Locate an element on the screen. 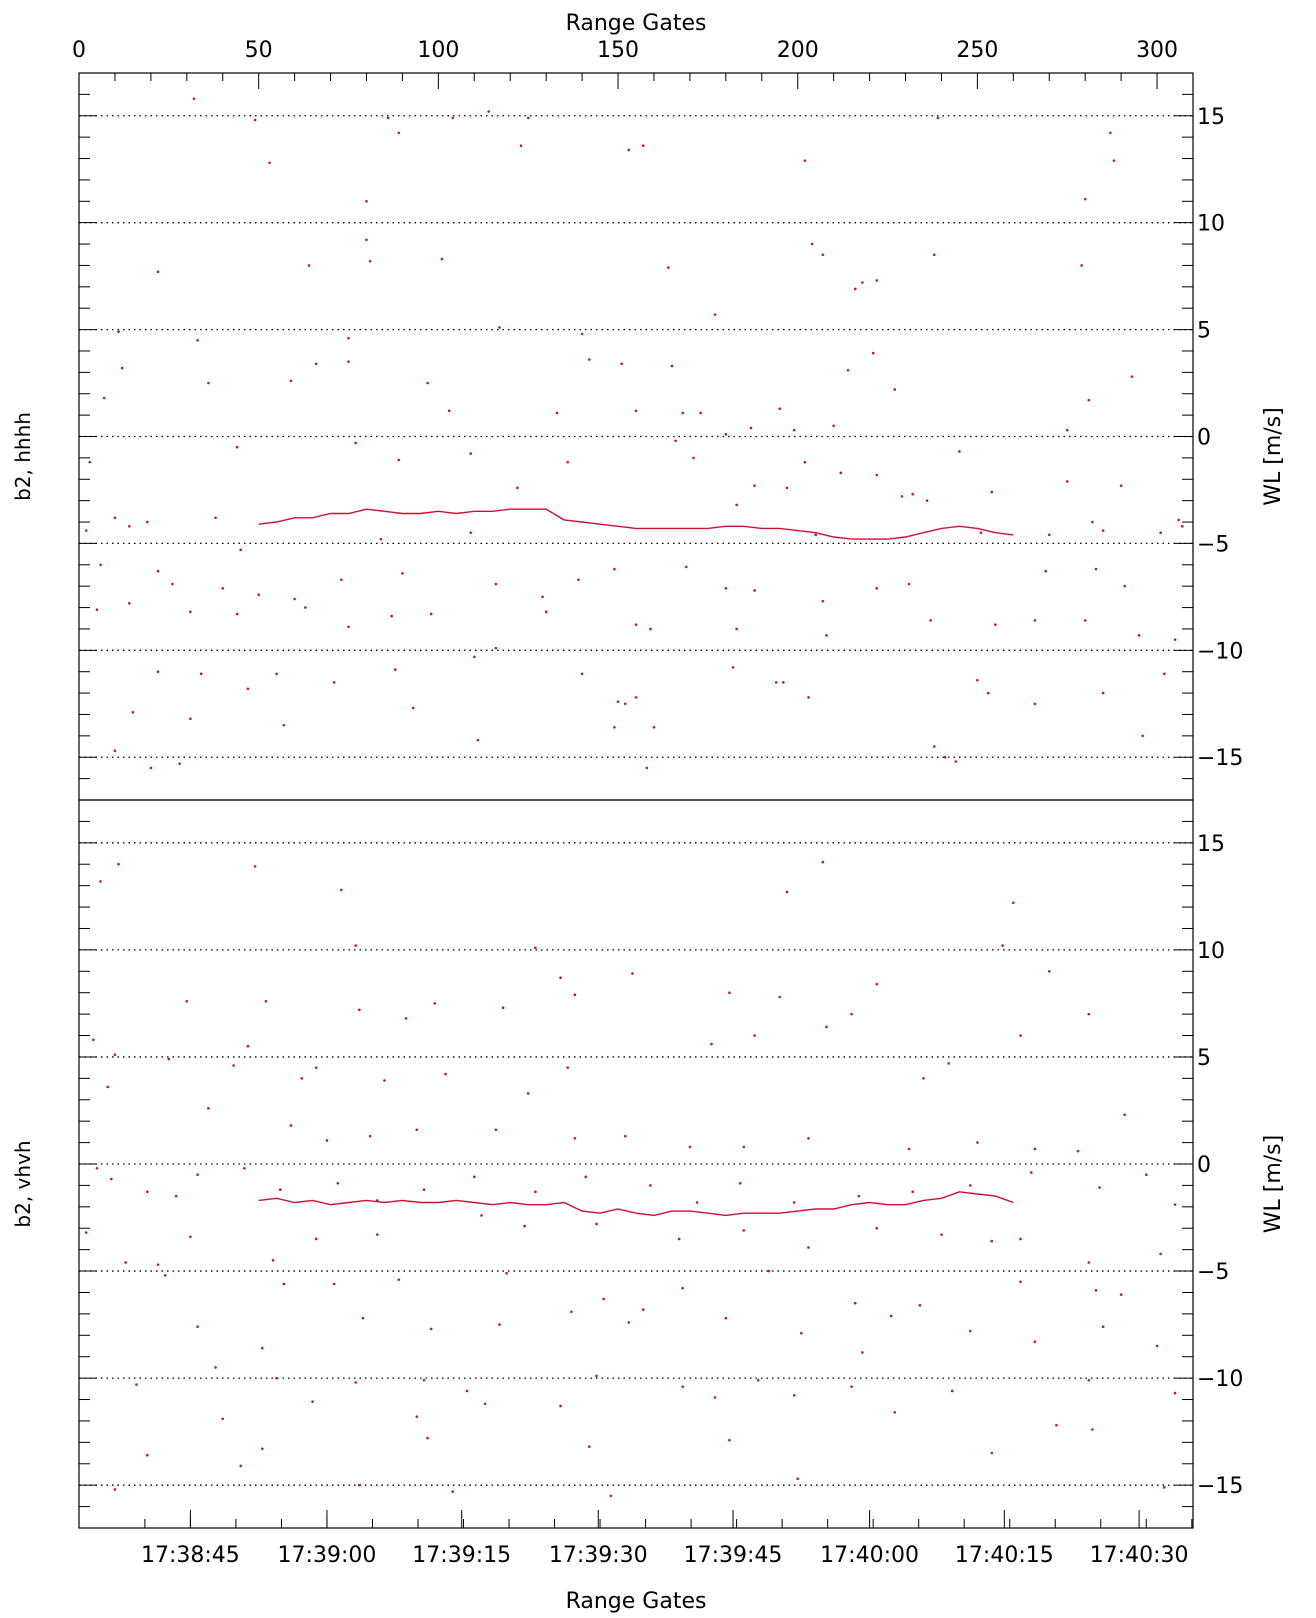  top-axis-tick-label: 200 is located at coordinates (798, 50).